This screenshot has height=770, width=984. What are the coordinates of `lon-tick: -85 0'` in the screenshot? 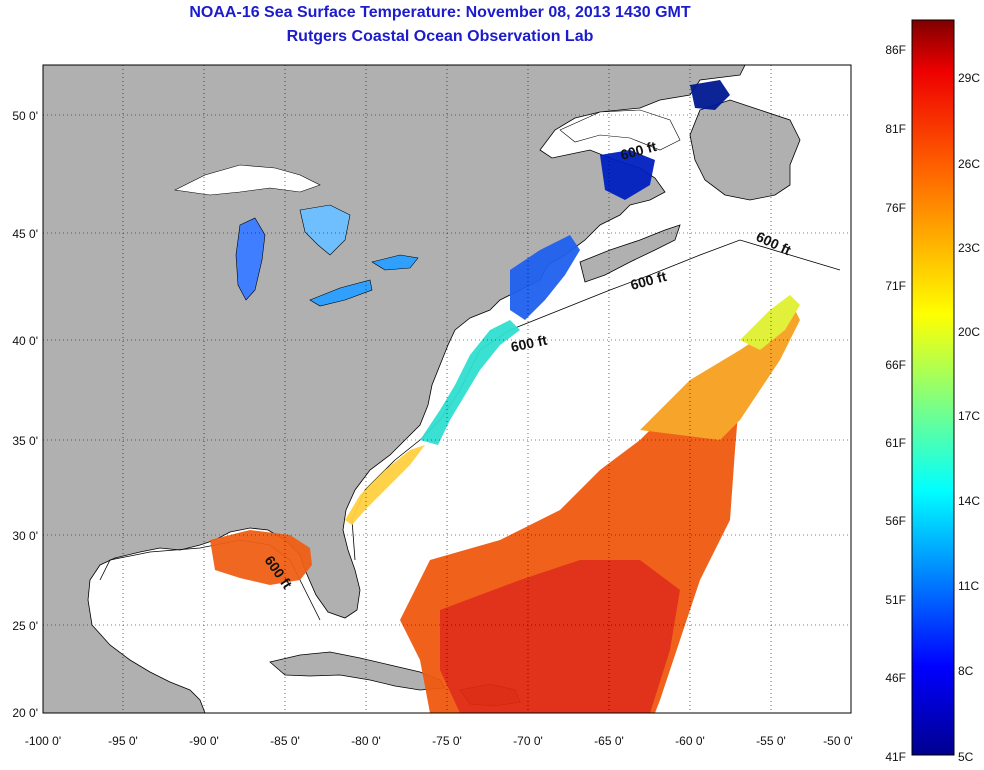 It's located at (285, 741).